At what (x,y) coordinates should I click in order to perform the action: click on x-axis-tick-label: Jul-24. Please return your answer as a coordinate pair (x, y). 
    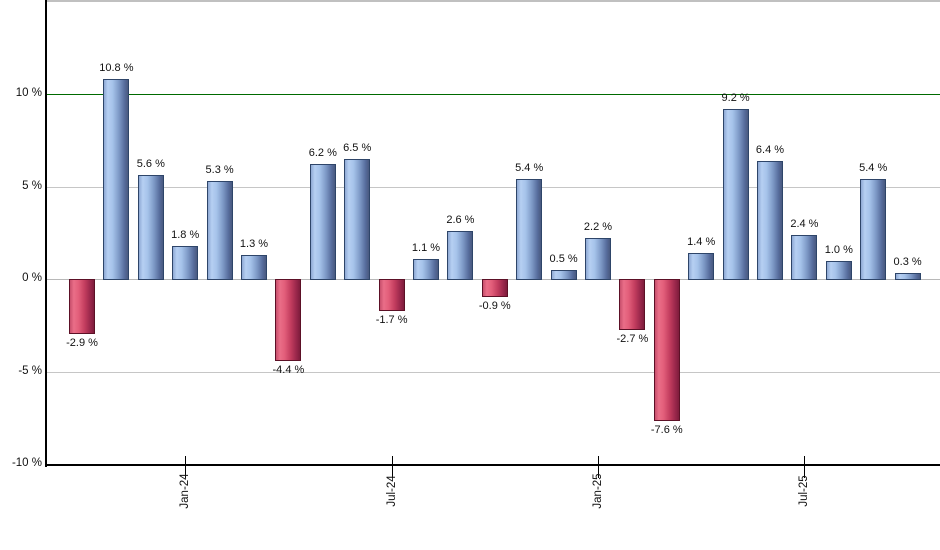
    Looking at the image, I should click on (391, 491).